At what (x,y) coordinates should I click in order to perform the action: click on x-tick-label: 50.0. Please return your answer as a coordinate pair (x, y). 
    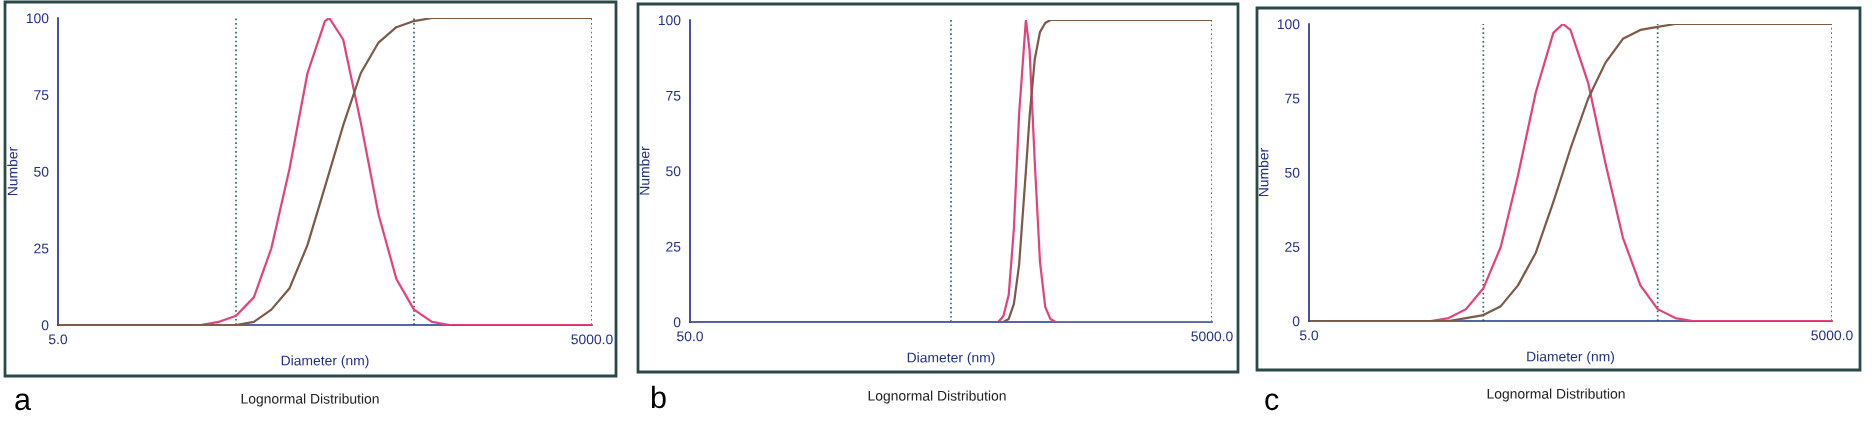
    Looking at the image, I should click on (690, 336).